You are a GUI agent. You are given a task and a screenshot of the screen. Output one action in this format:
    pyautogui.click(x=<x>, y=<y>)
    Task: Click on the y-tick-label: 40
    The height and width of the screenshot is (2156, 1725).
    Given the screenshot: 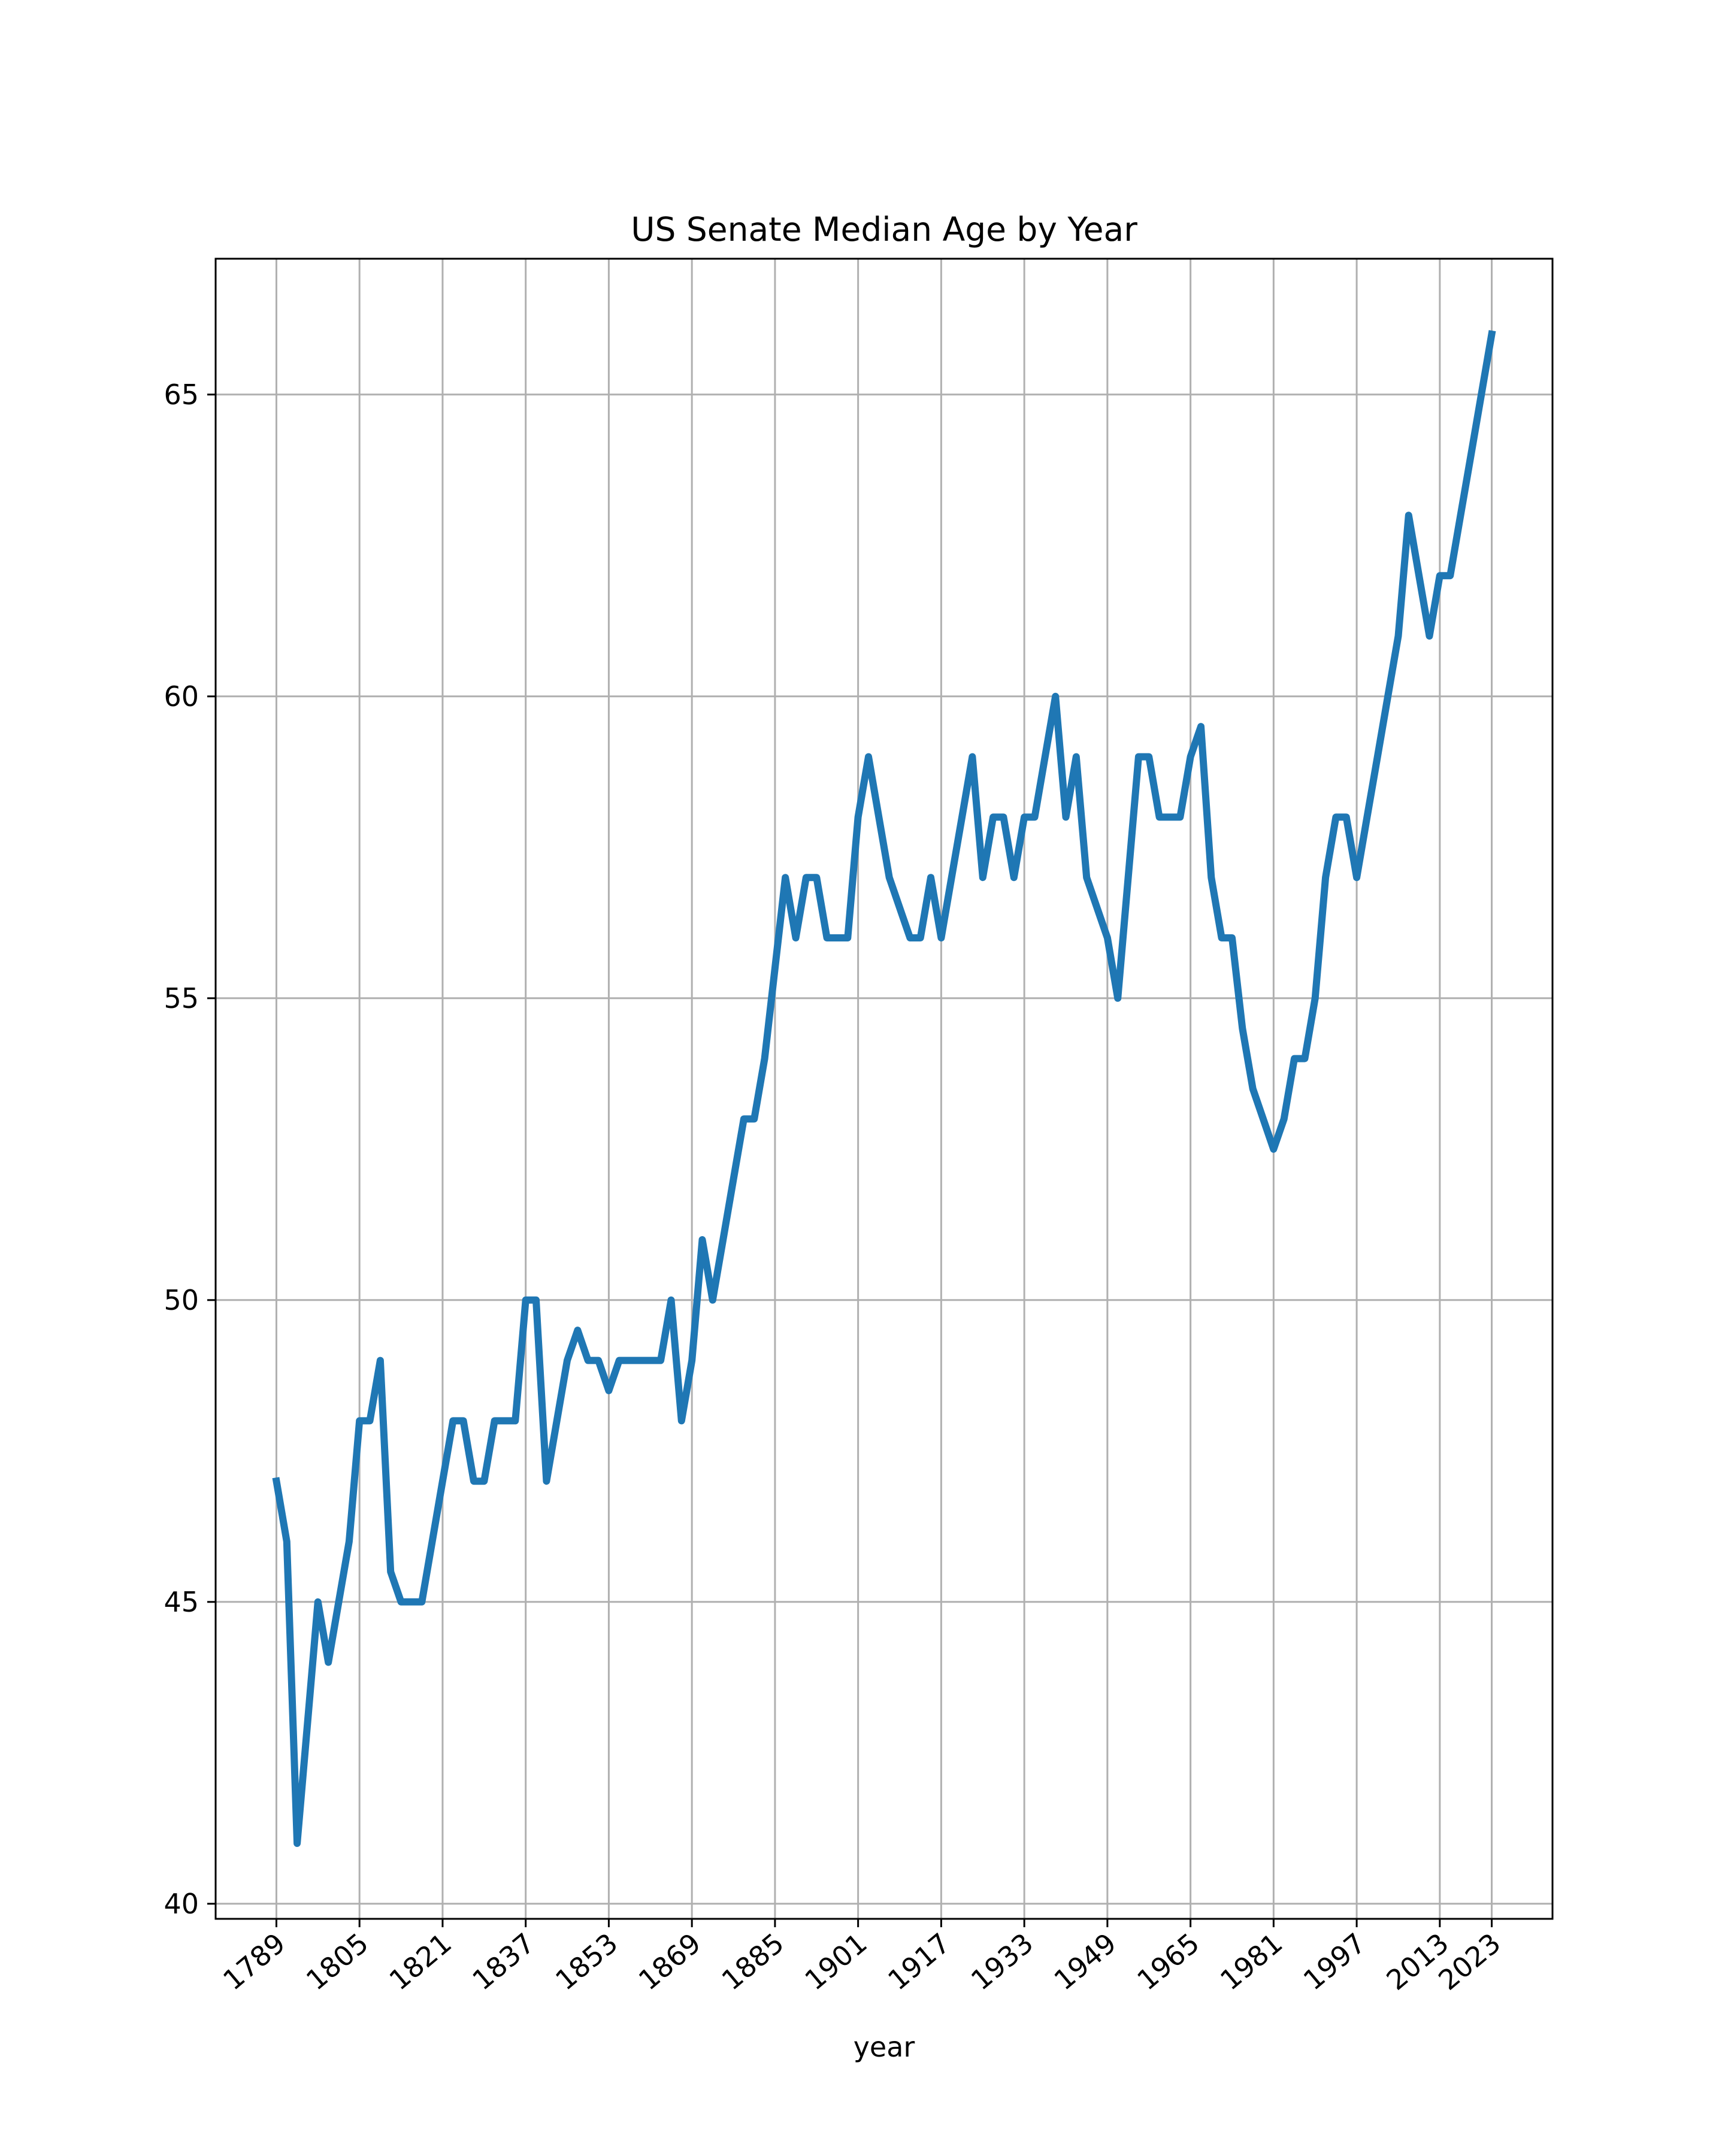 What is the action you would take?
    pyautogui.click(x=181, y=1904)
    